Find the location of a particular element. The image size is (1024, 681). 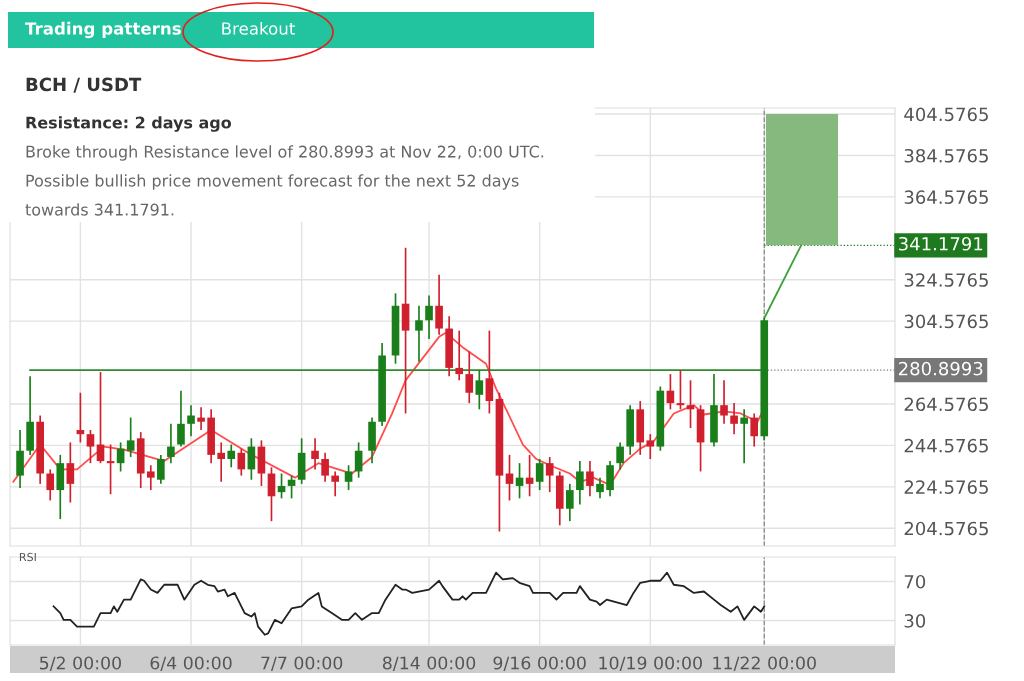

annotation: Possible bullish price movement forecast for the next 52 days is located at coordinates (272, 182).